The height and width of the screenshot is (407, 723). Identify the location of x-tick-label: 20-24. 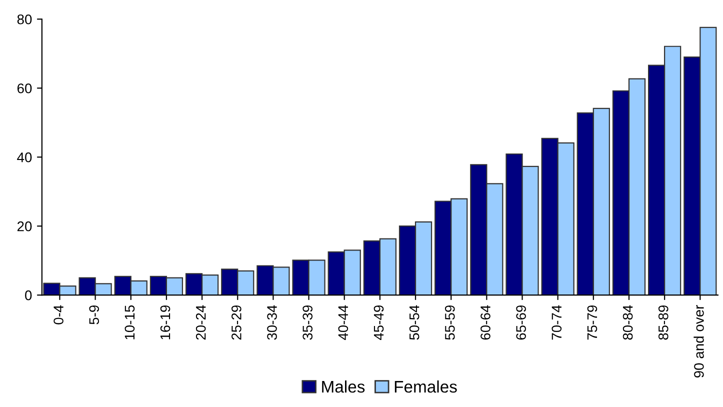
(201, 322).